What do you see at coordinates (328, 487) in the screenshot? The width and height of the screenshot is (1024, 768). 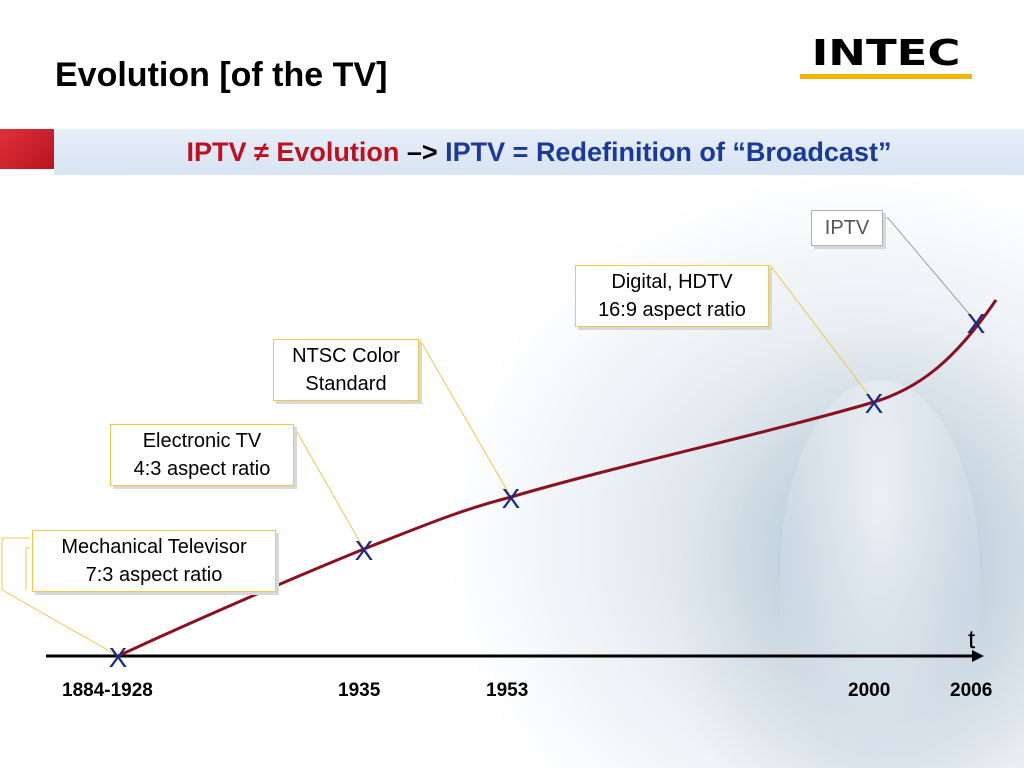 I see `leader-line-electronic` at bounding box center [328, 487].